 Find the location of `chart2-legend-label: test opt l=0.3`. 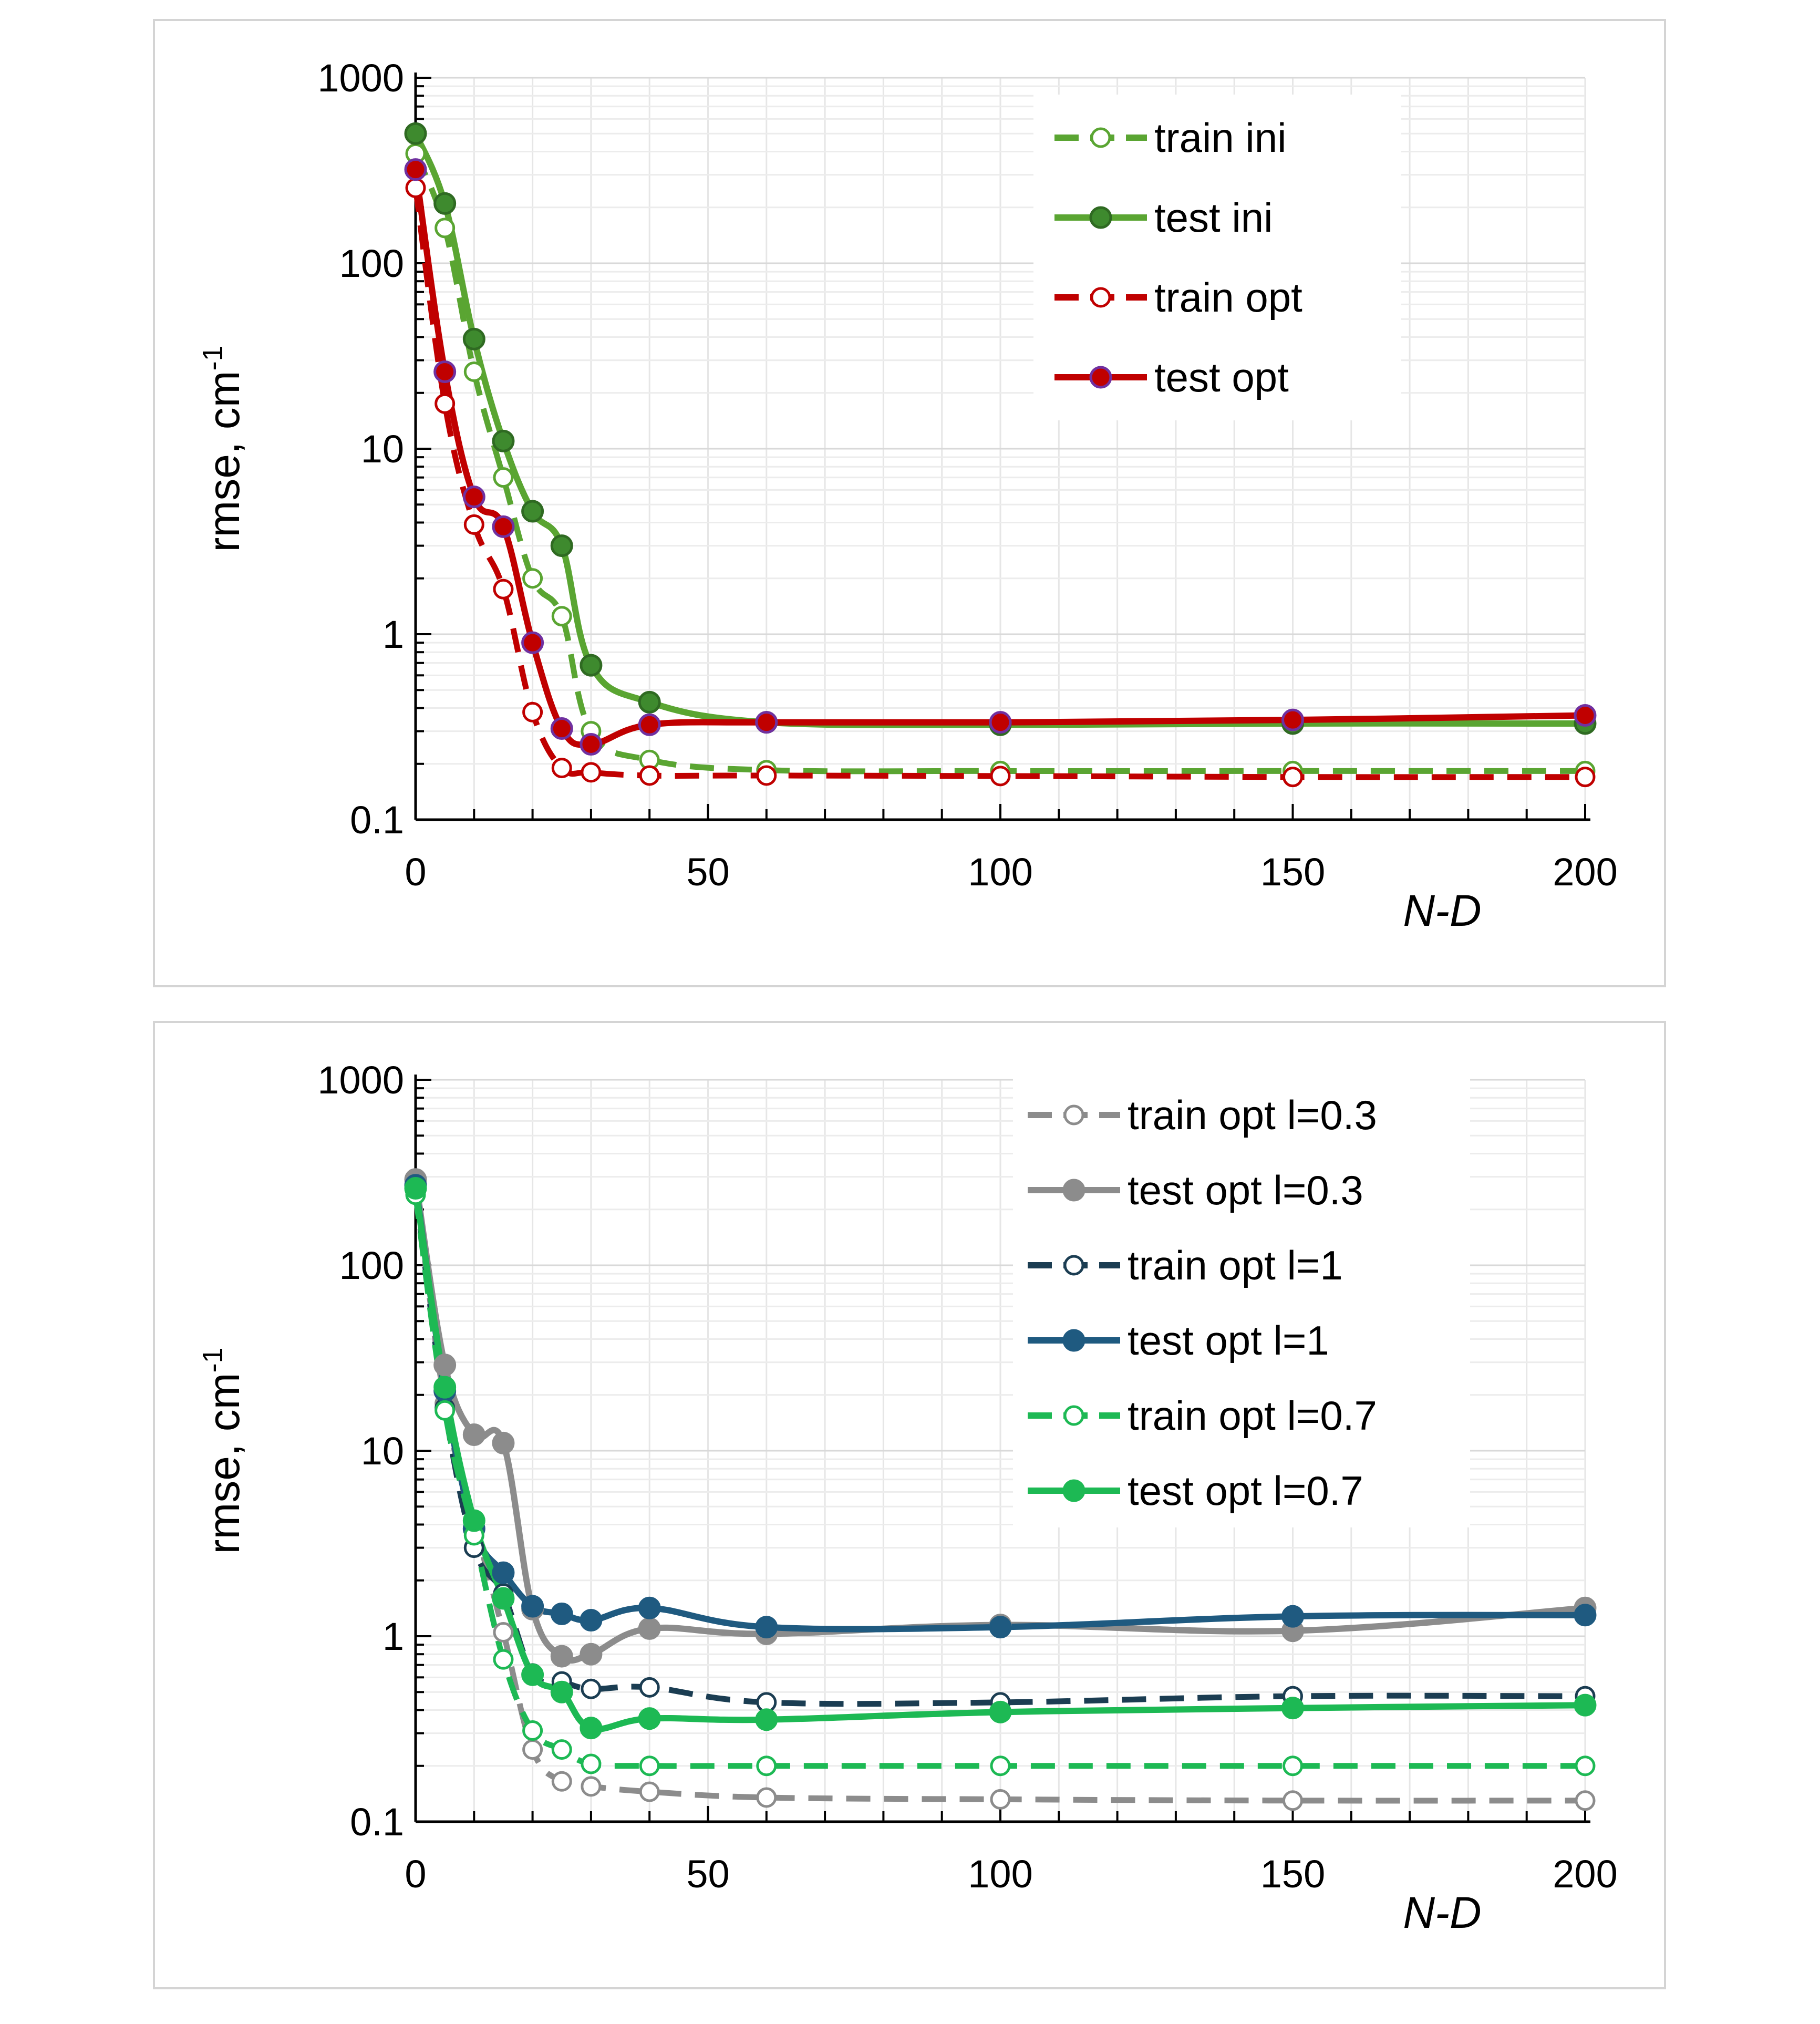

chart2-legend-label: test opt l=0.3 is located at coordinates (1245, 1190).